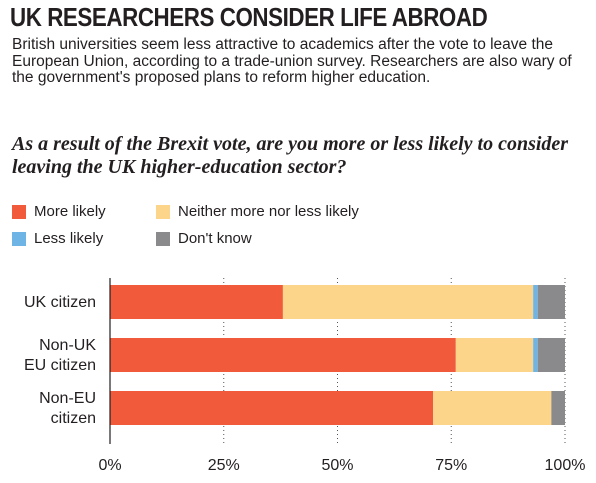 The image size is (596, 483). Describe the element at coordinates (67, 345) in the screenshot. I see `category-label: Non-UK` at that location.